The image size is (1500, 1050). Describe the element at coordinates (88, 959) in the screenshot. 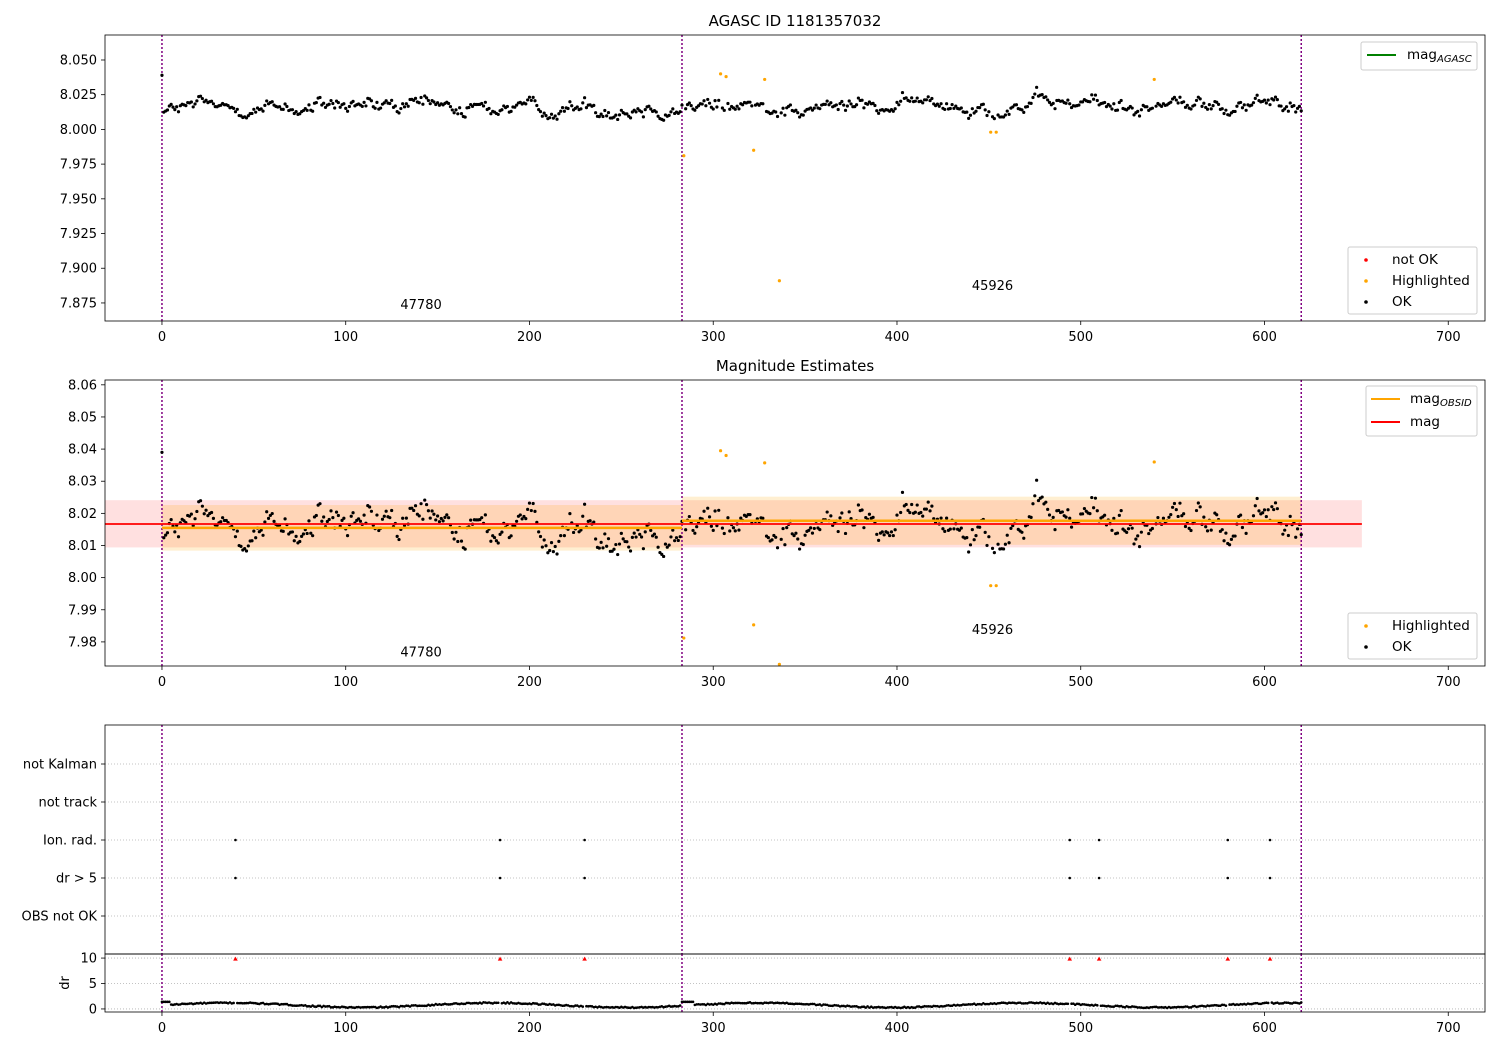

I see `y-tick-label: 10` at that location.